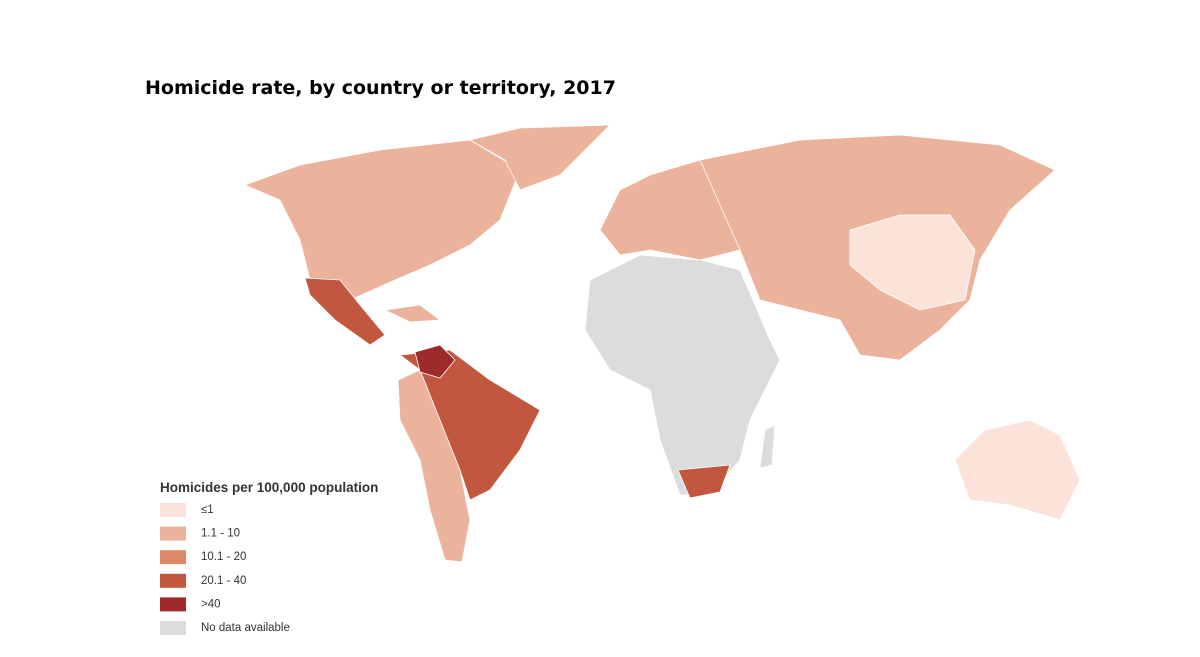  What do you see at coordinates (220, 534) in the screenshot?
I see `legend-label: 1.1 - 10` at bounding box center [220, 534].